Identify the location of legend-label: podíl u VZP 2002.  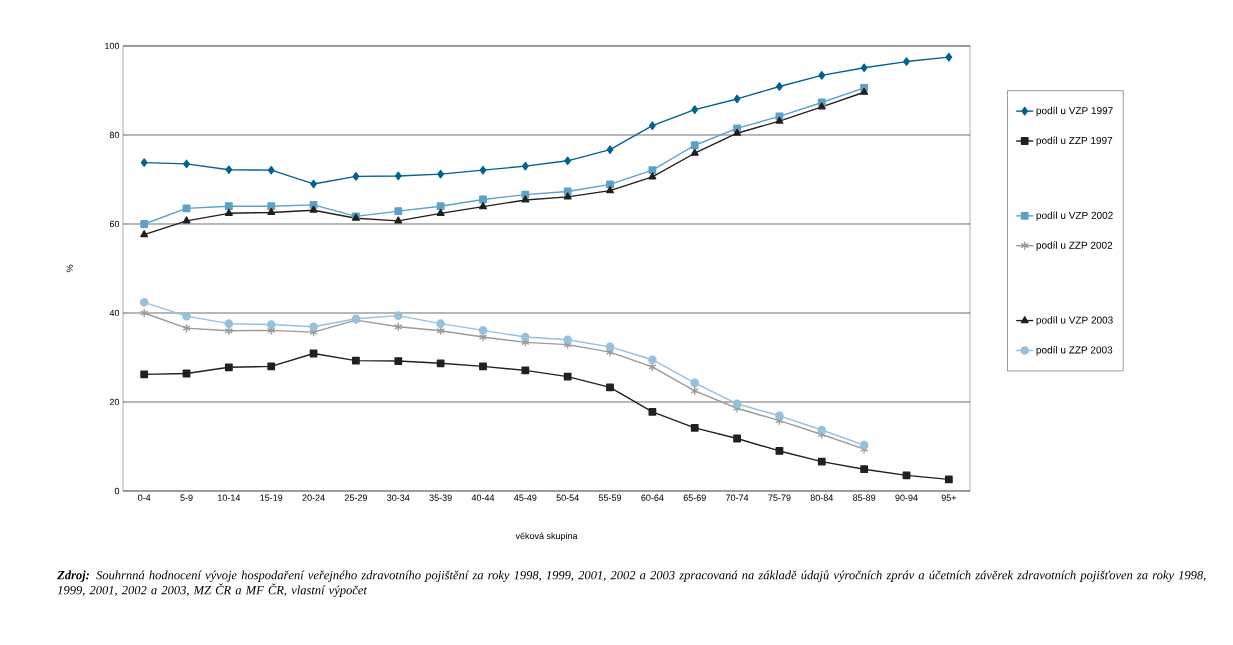
(1074, 216).